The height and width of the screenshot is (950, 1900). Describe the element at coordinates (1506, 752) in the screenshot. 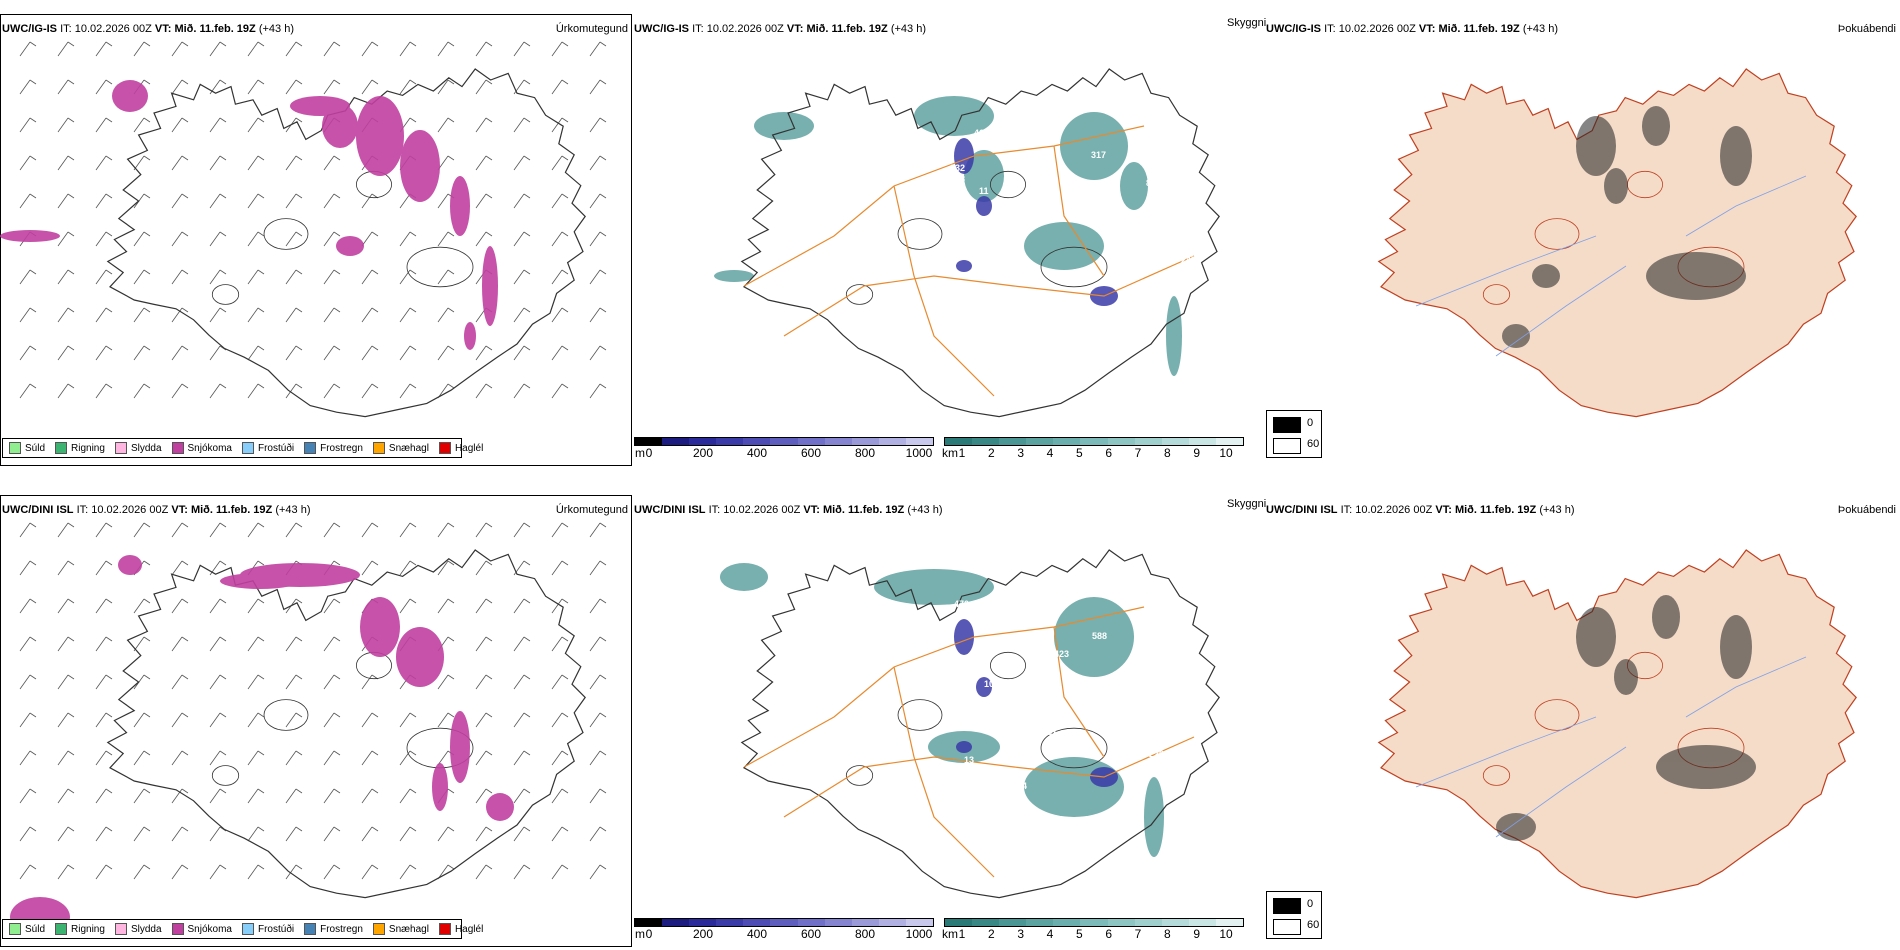

I see `river` at that location.